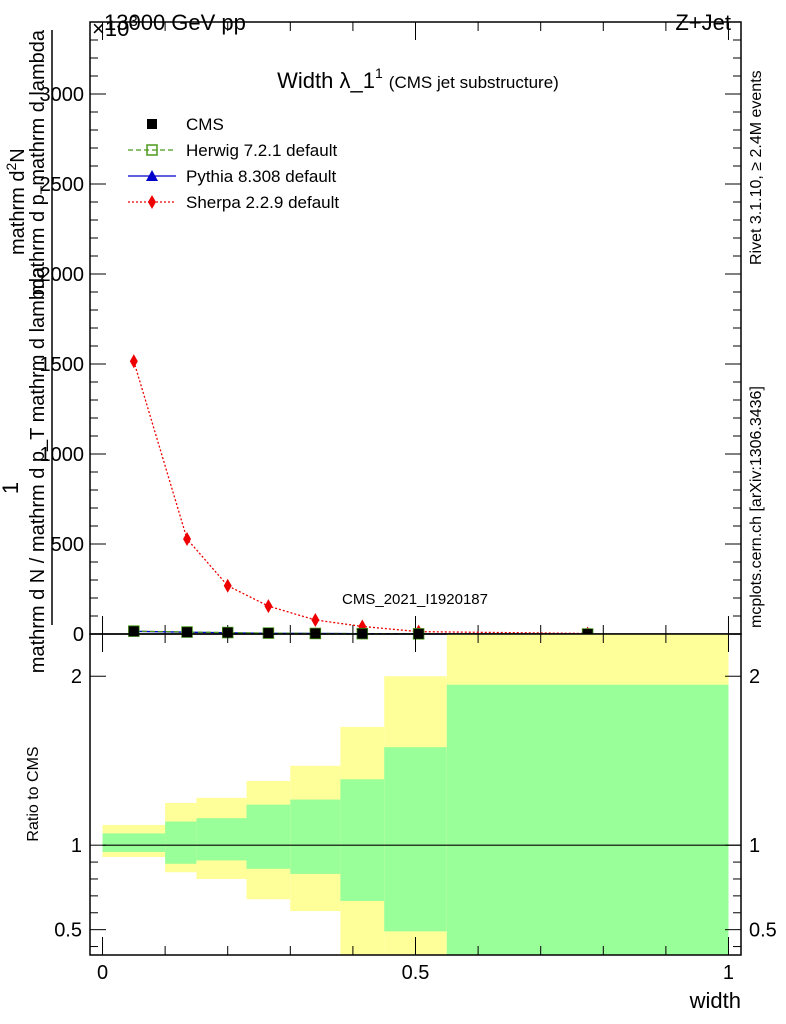 This screenshot has width=786, height=1024. Describe the element at coordinates (62, 185) in the screenshot. I see `y-tick-label: 2500` at that location.